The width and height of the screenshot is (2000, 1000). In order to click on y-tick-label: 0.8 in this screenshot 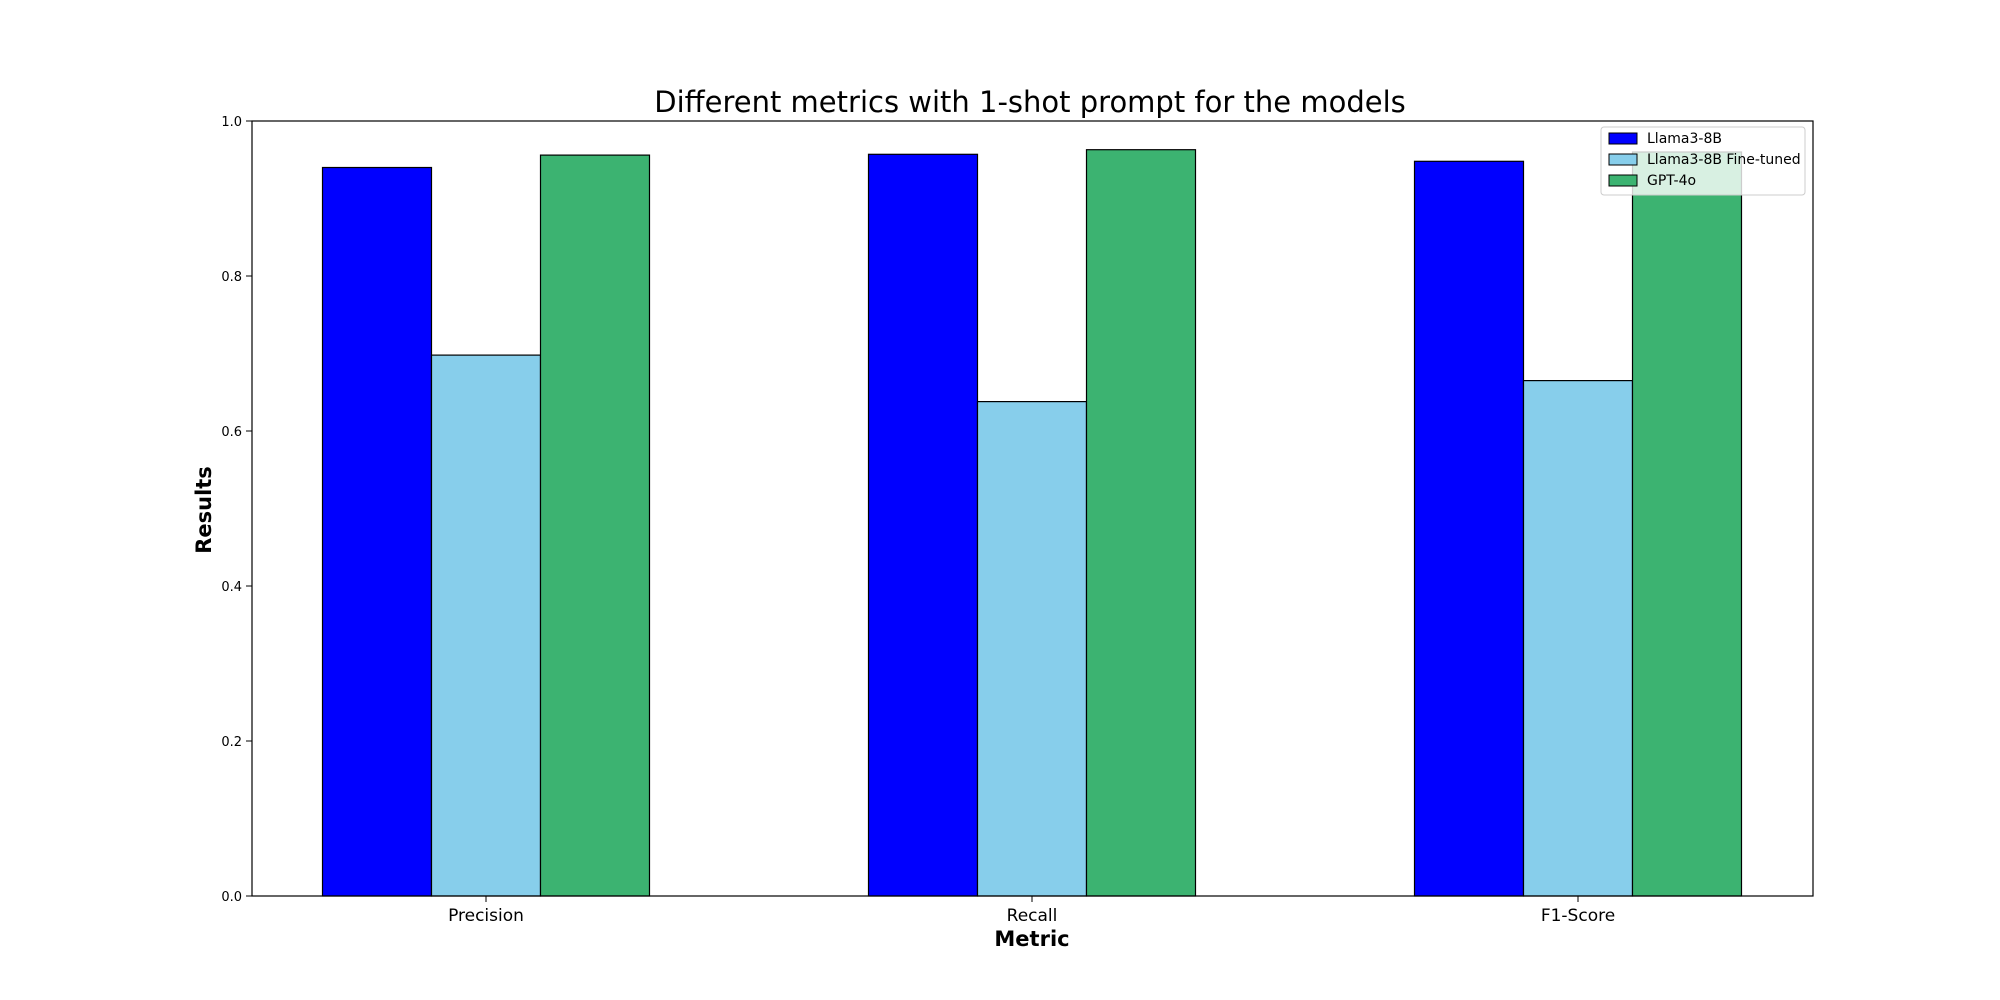, I will do `click(231, 277)`.